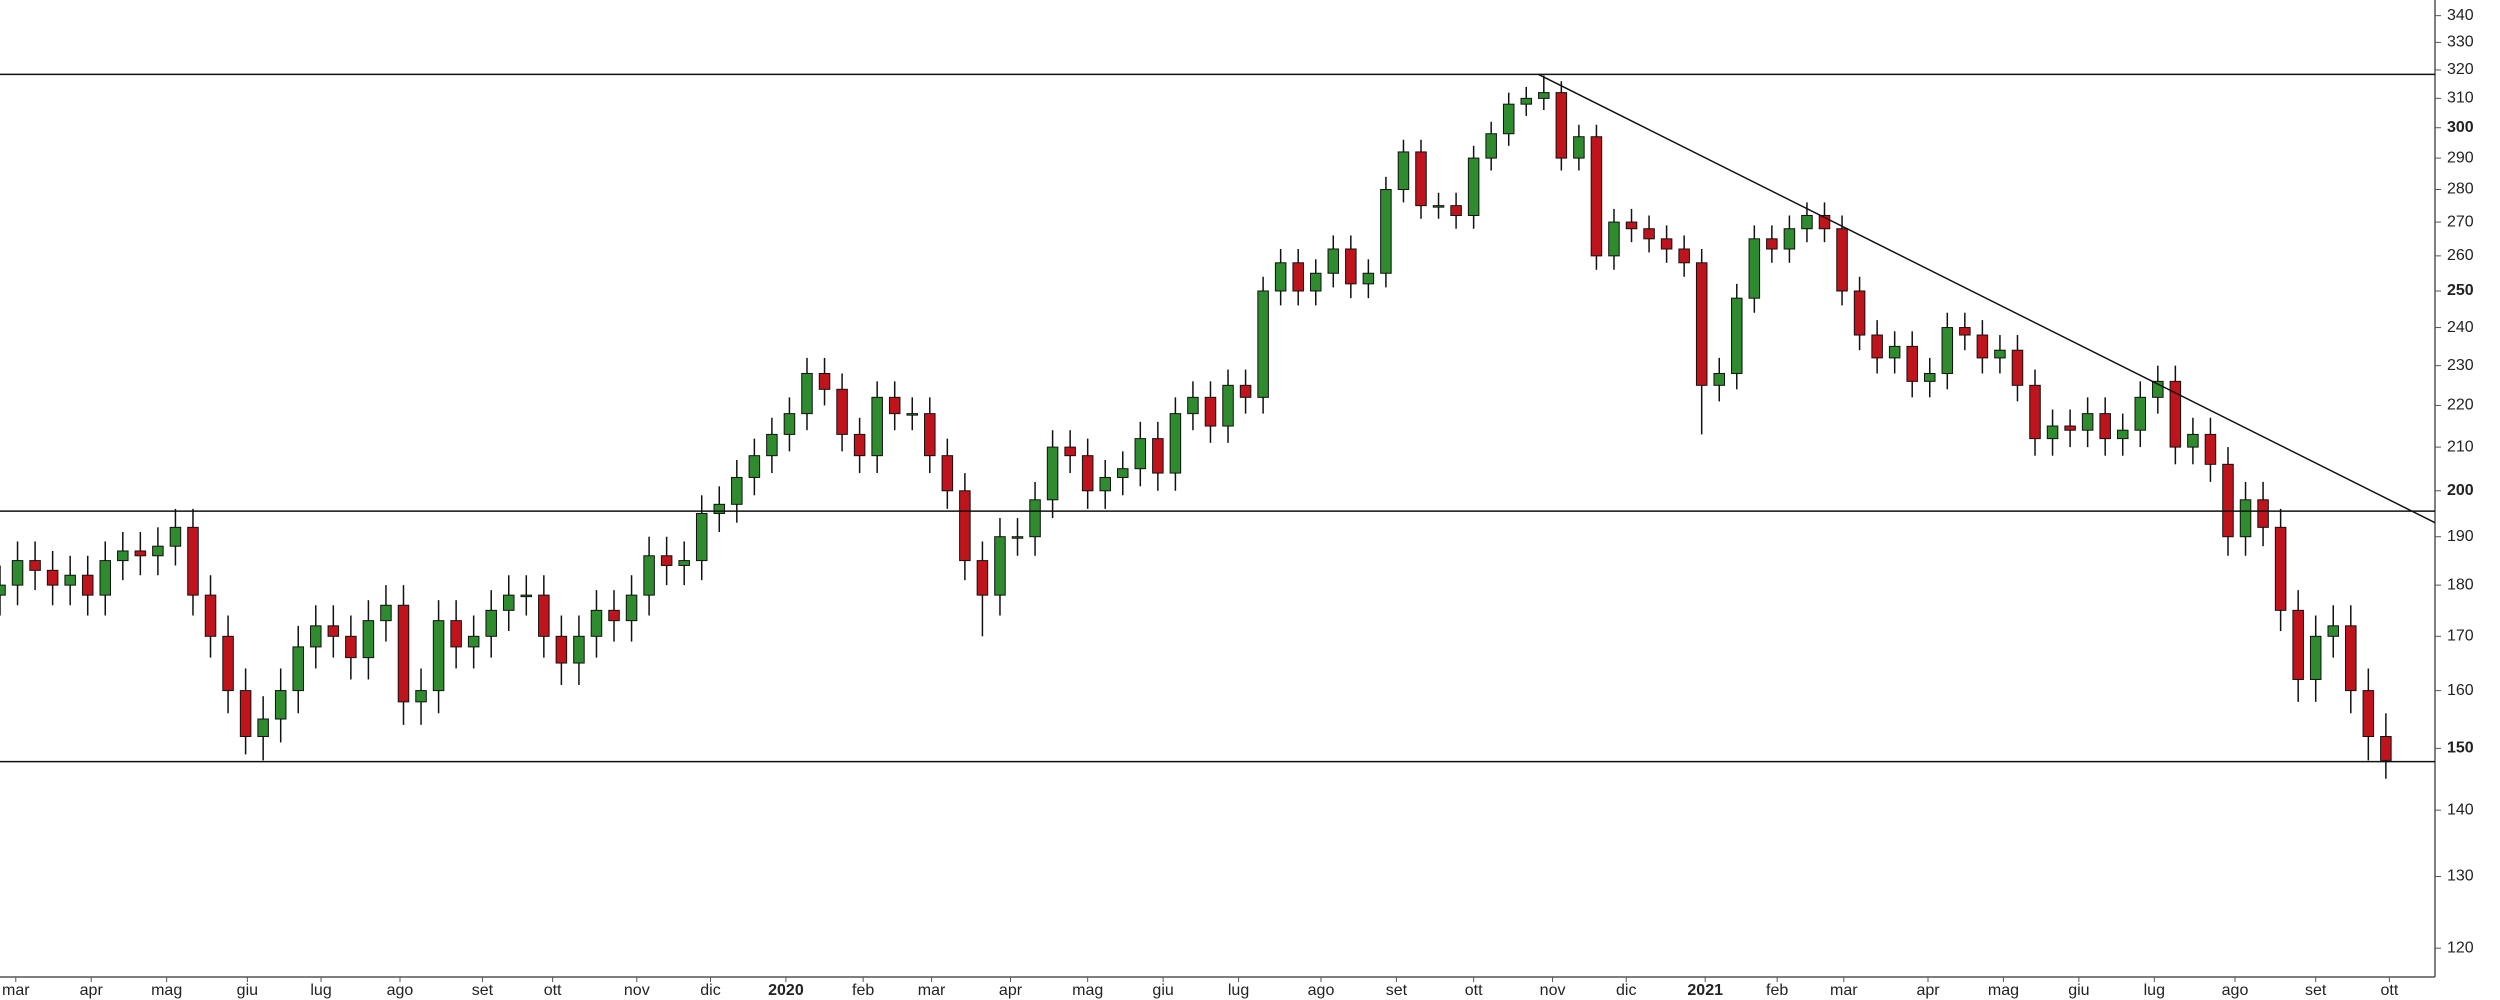  Describe the element at coordinates (2460, 255) in the screenshot. I see `y-tick-label: 260` at that location.